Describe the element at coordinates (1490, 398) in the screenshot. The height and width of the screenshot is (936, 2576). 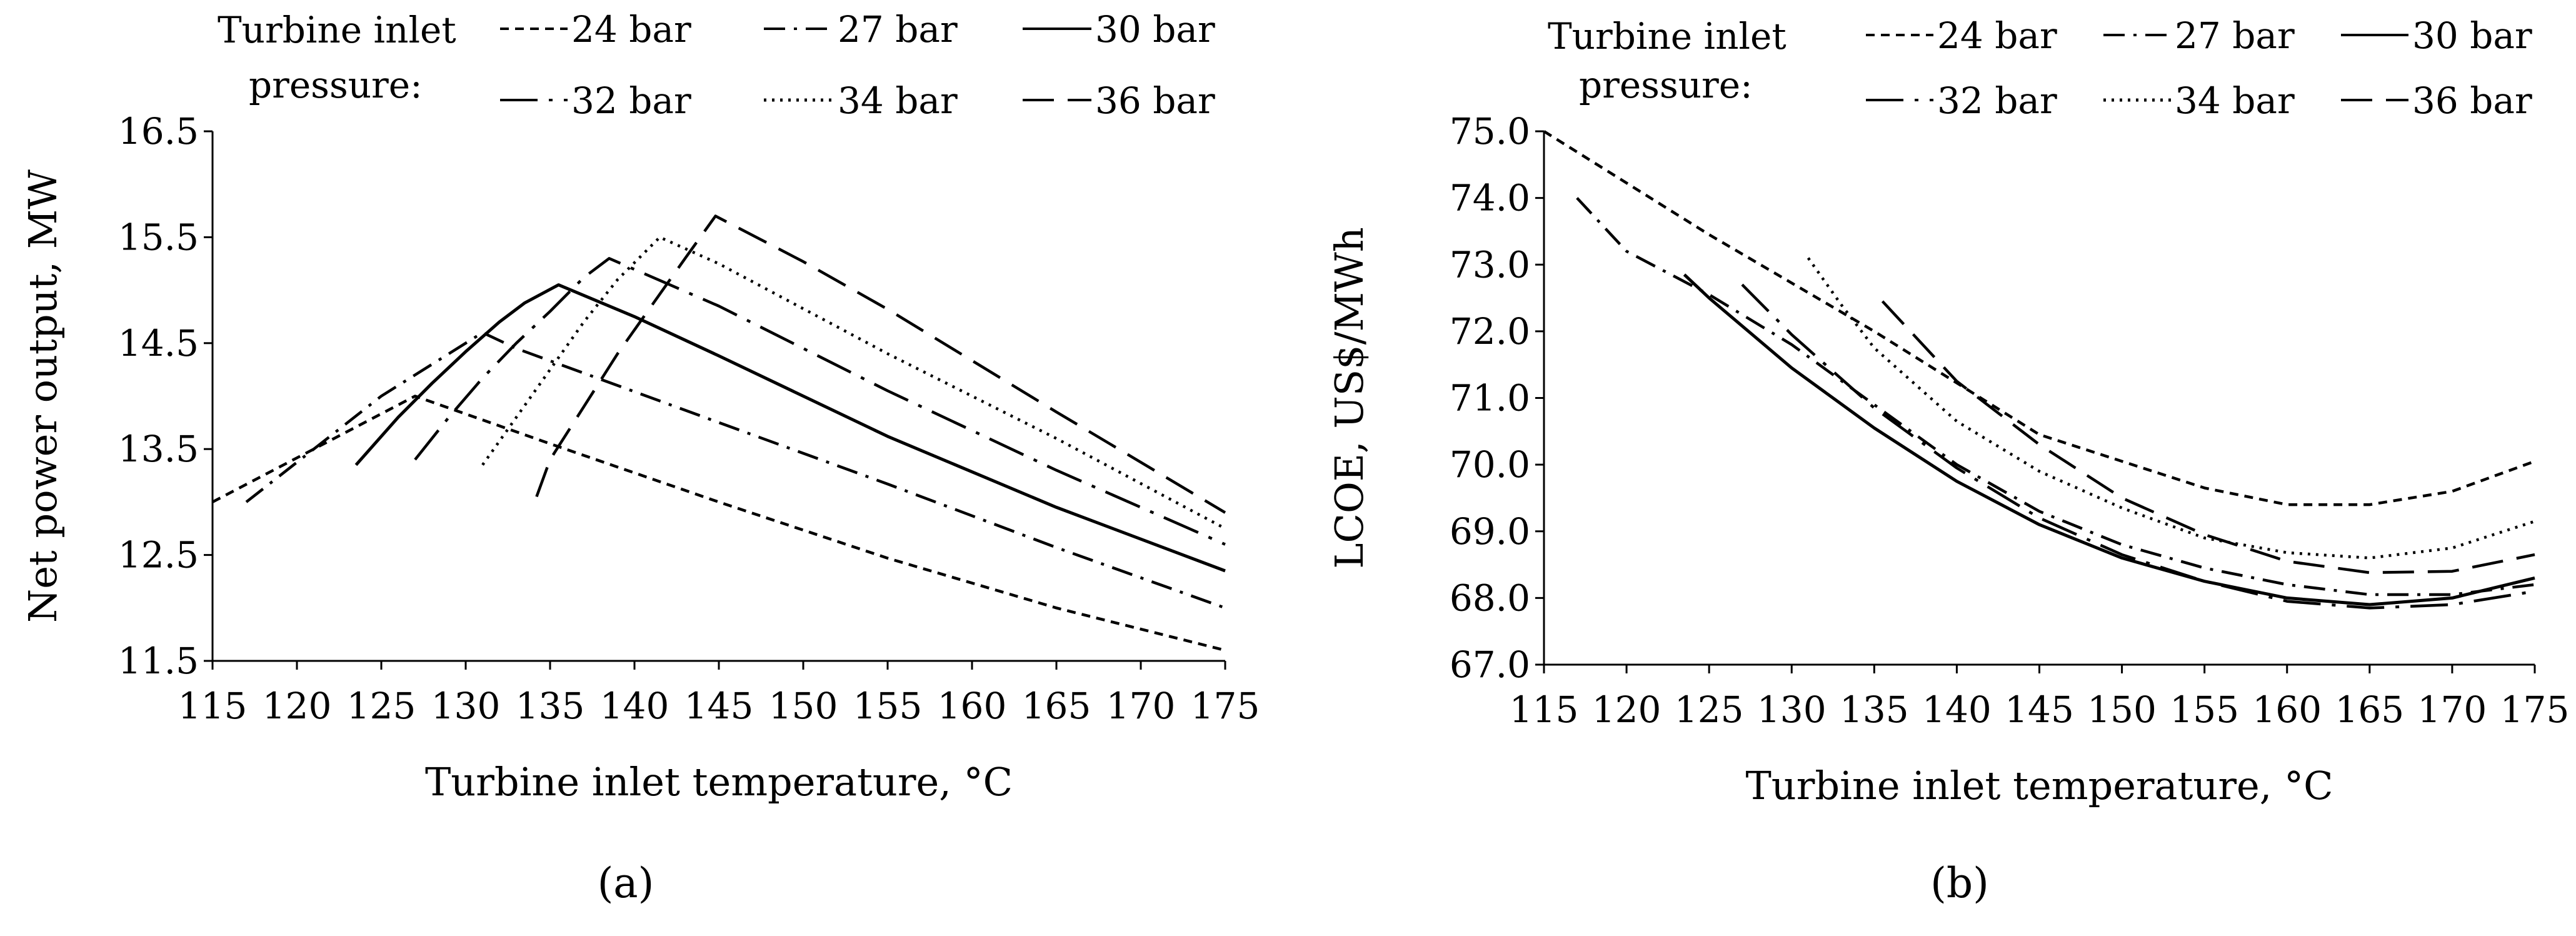
I see `y-tick-label: 71.0` at that location.